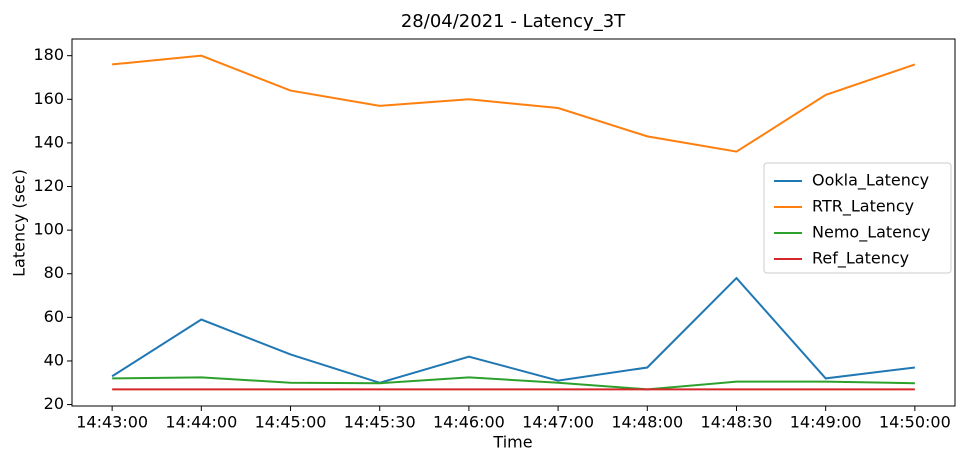 Image resolution: width=962 pixels, height=452 pixels. I want to click on y-tick-label: 80, so click(54, 272).